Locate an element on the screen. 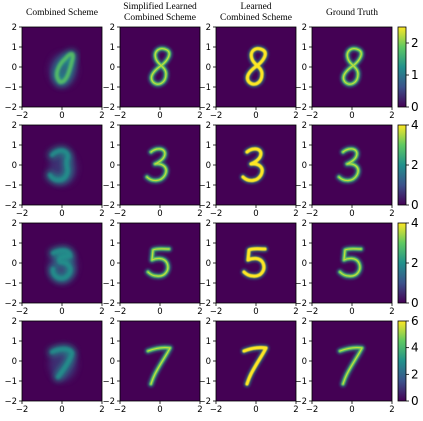  colorbar: 0 1 2 is located at coordinates (408, 70).